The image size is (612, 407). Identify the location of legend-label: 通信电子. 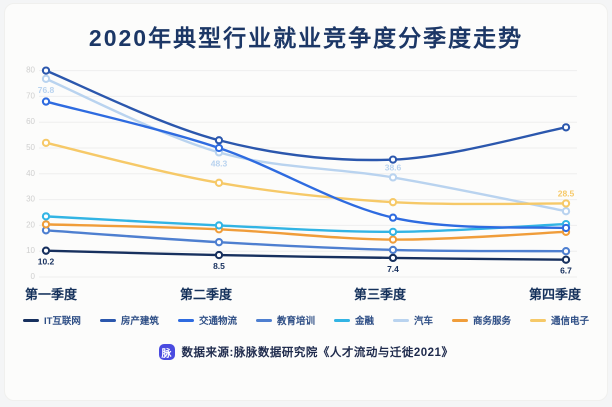
(570, 321).